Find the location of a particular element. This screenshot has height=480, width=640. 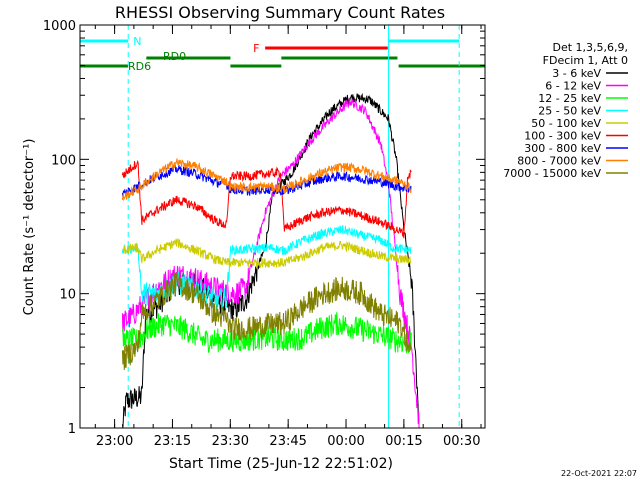

legend-entry-label: 300 - 800 keV is located at coordinates (562, 148).